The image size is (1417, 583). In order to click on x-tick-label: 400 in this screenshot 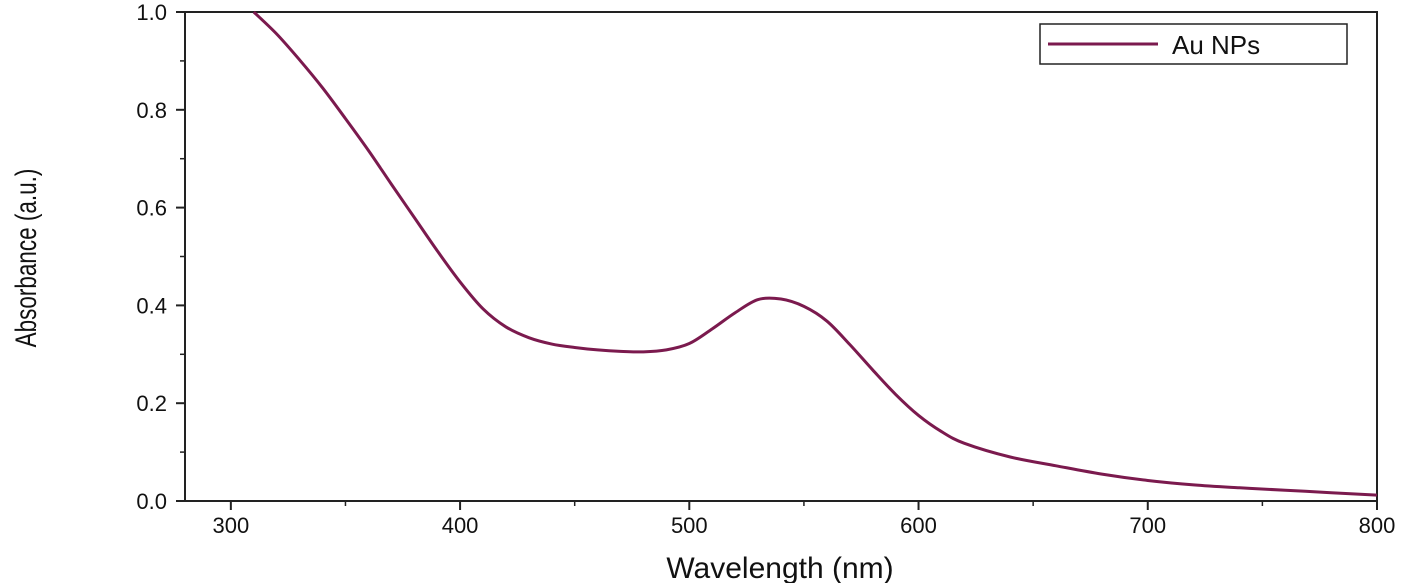, I will do `click(460, 525)`.